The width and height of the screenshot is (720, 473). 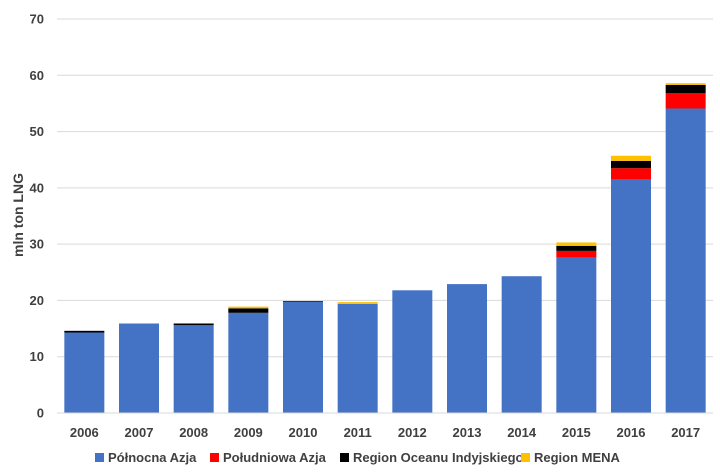 What do you see at coordinates (37, 19) in the screenshot?
I see `y-tick-label: 70` at bounding box center [37, 19].